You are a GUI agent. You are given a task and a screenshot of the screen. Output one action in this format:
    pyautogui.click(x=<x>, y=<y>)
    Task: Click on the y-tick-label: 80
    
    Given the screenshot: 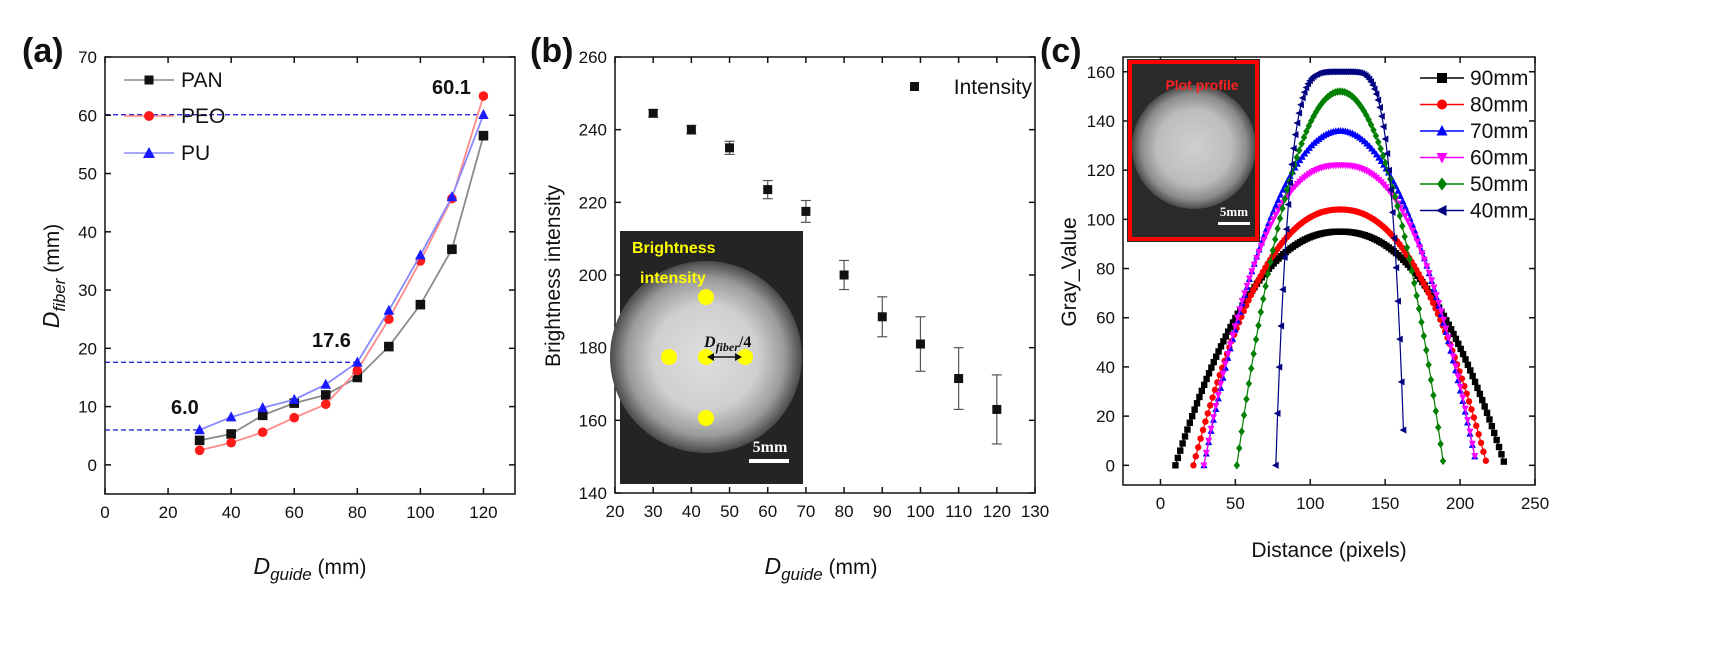 What is the action you would take?
    pyautogui.click(x=1105, y=269)
    